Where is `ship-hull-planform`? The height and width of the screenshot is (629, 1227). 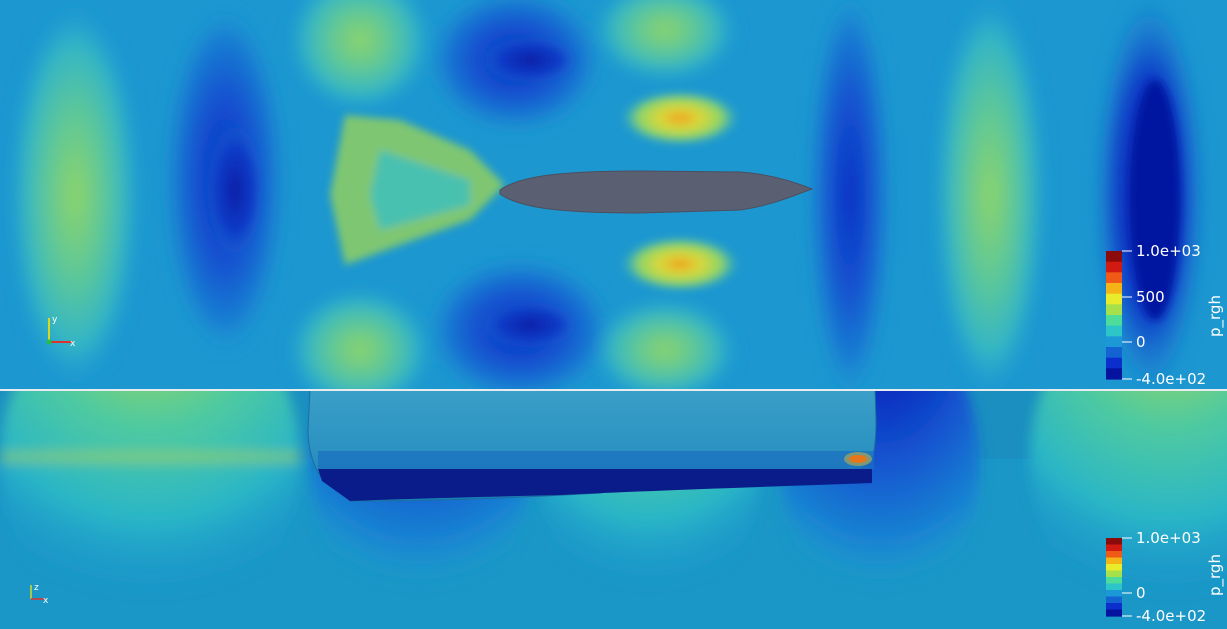
ship-hull-planform is located at coordinates (656, 192).